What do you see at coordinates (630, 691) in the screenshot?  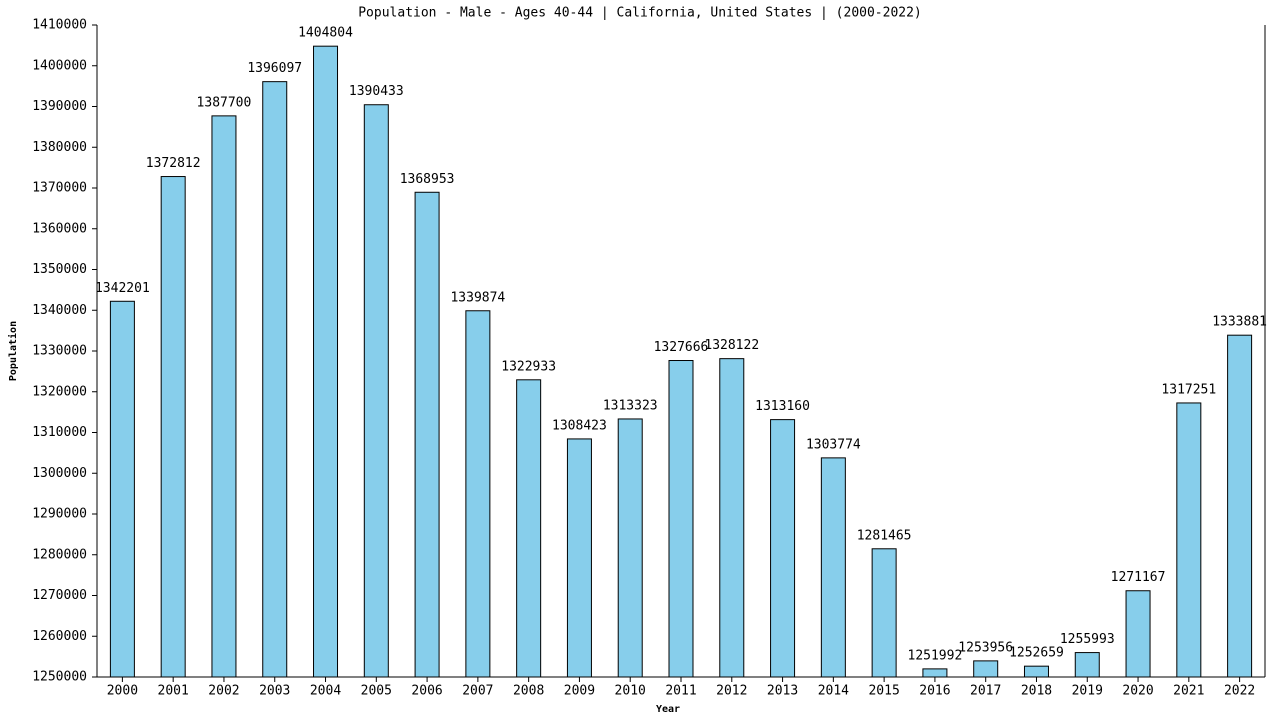 I see `x-tick-label: 2010` at bounding box center [630, 691].